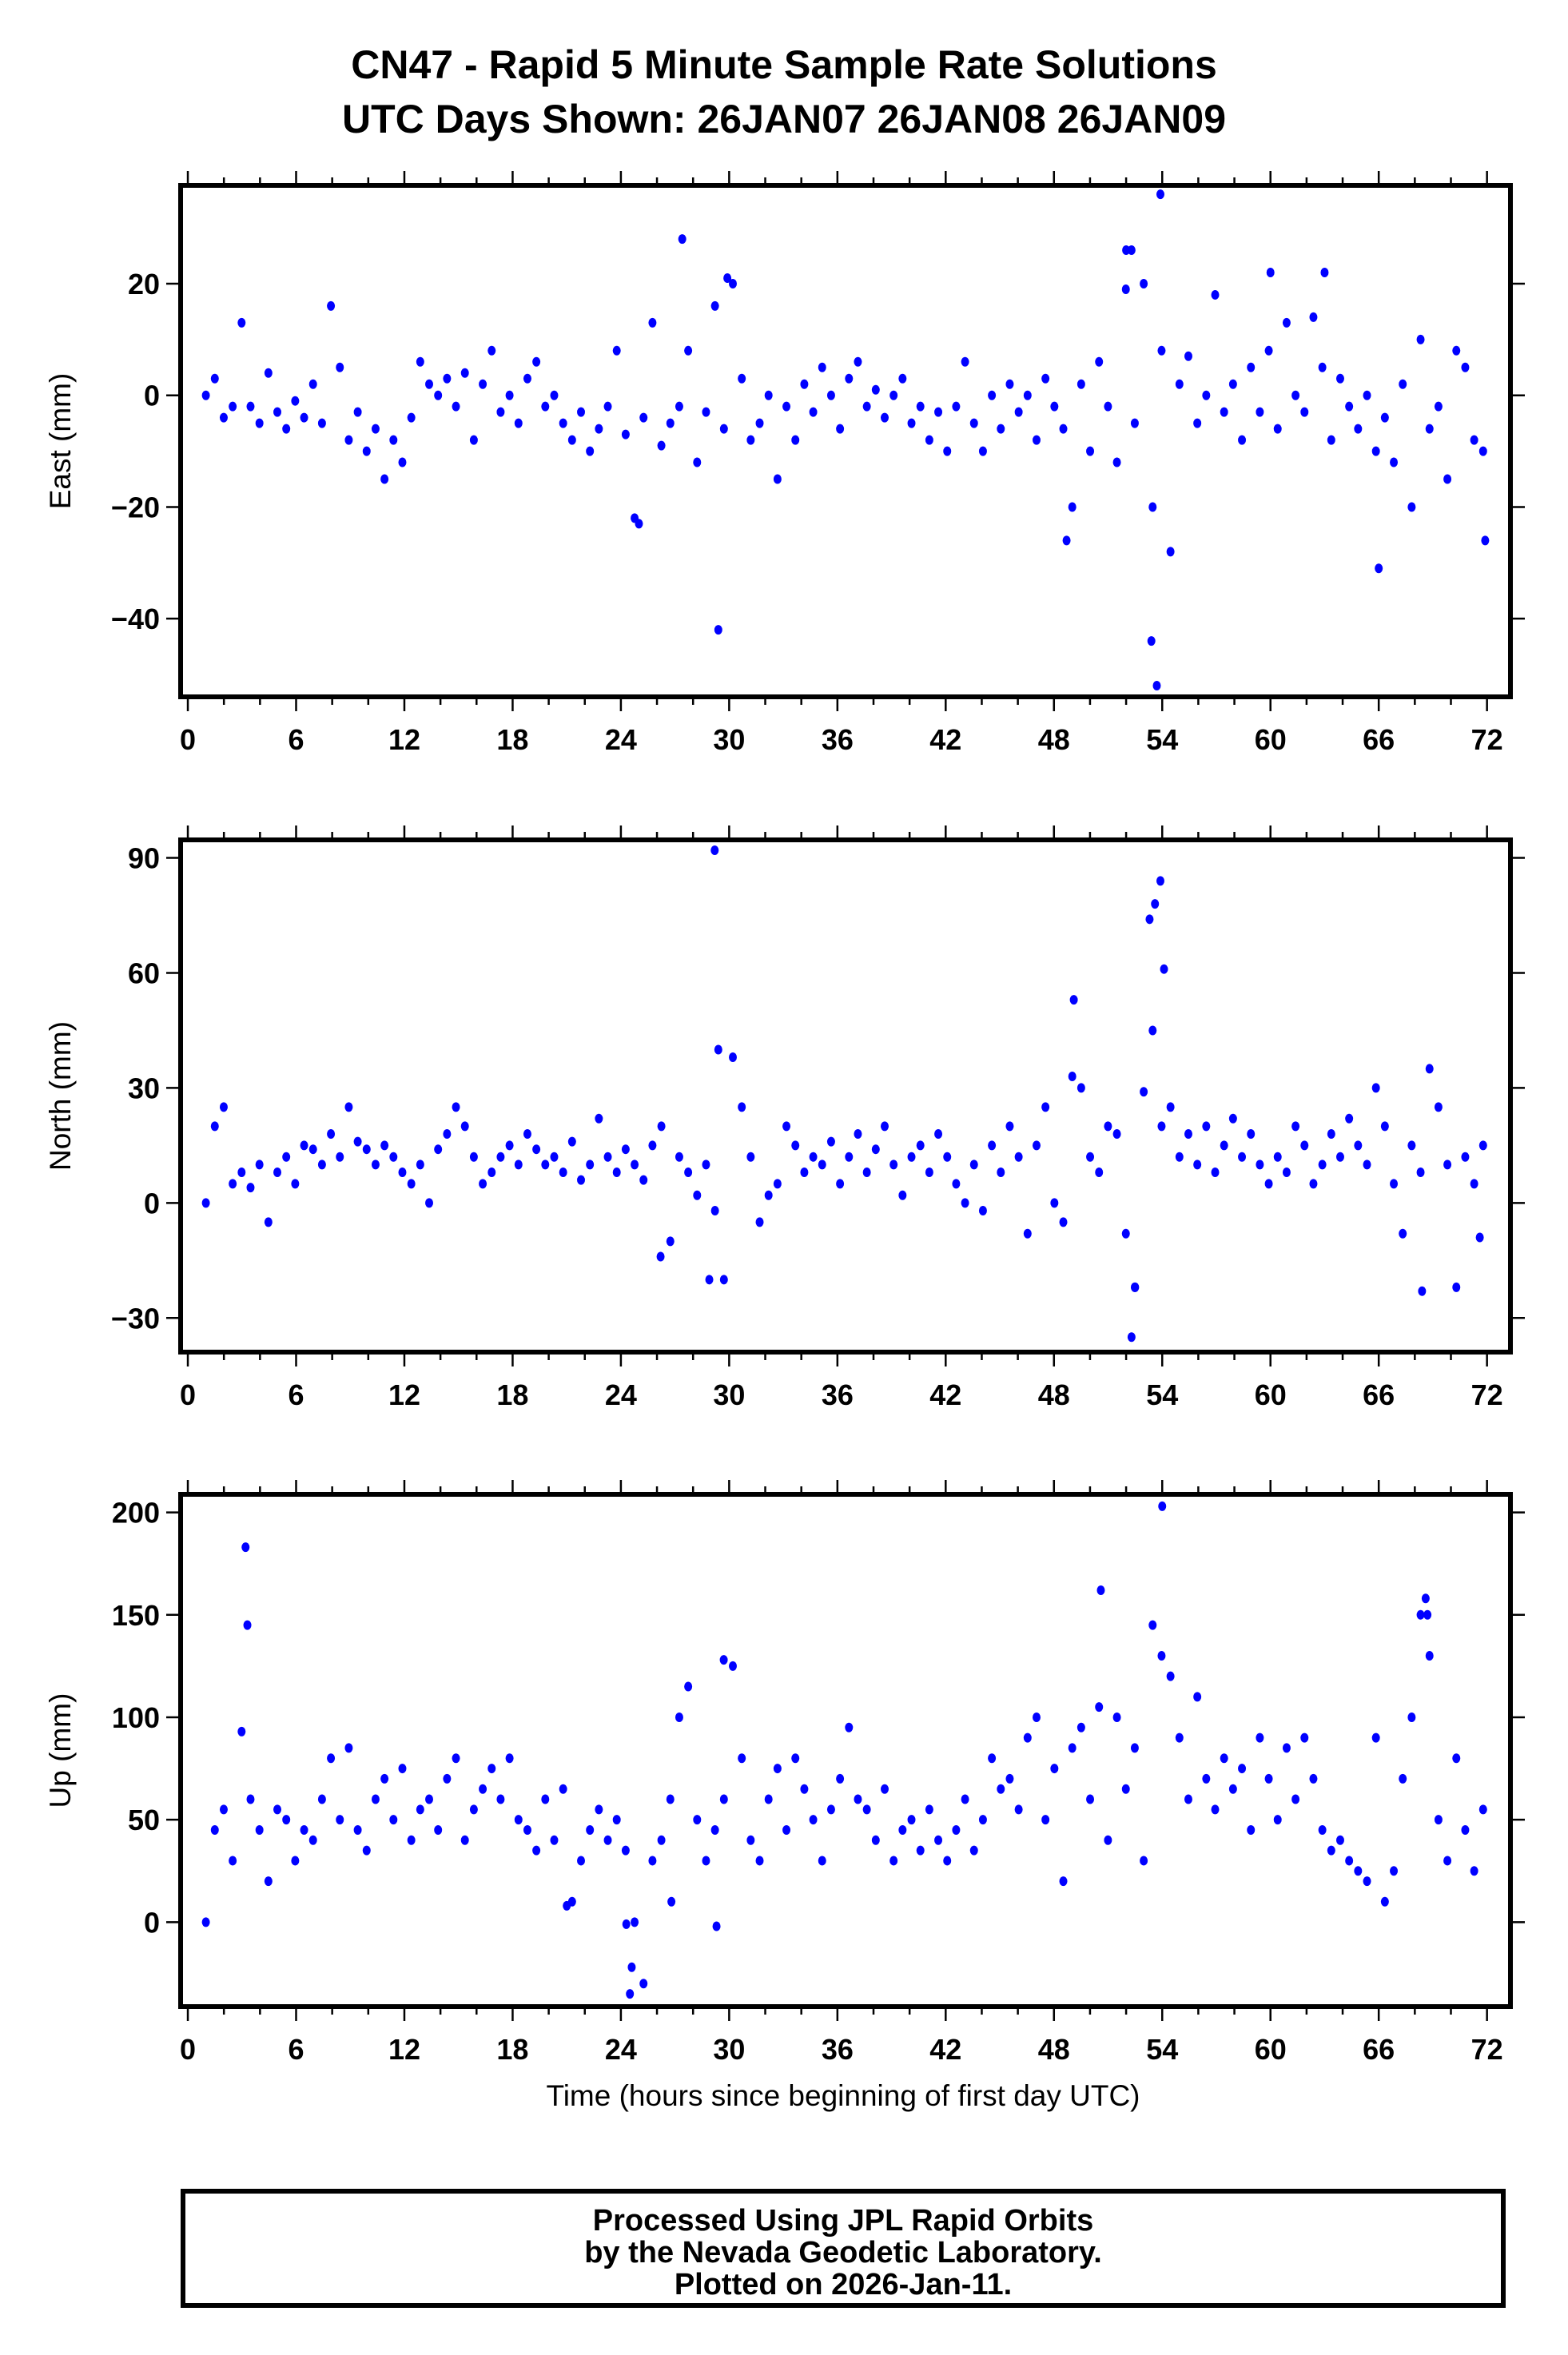  What do you see at coordinates (404, 739) in the screenshot?
I see `x-tick-label: 12` at bounding box center [404, 739].